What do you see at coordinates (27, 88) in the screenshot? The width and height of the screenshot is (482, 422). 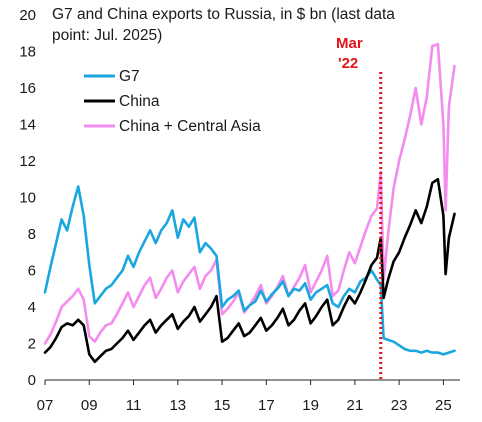 I see `y-tick-label: 16` at bounding box center [27, 88].